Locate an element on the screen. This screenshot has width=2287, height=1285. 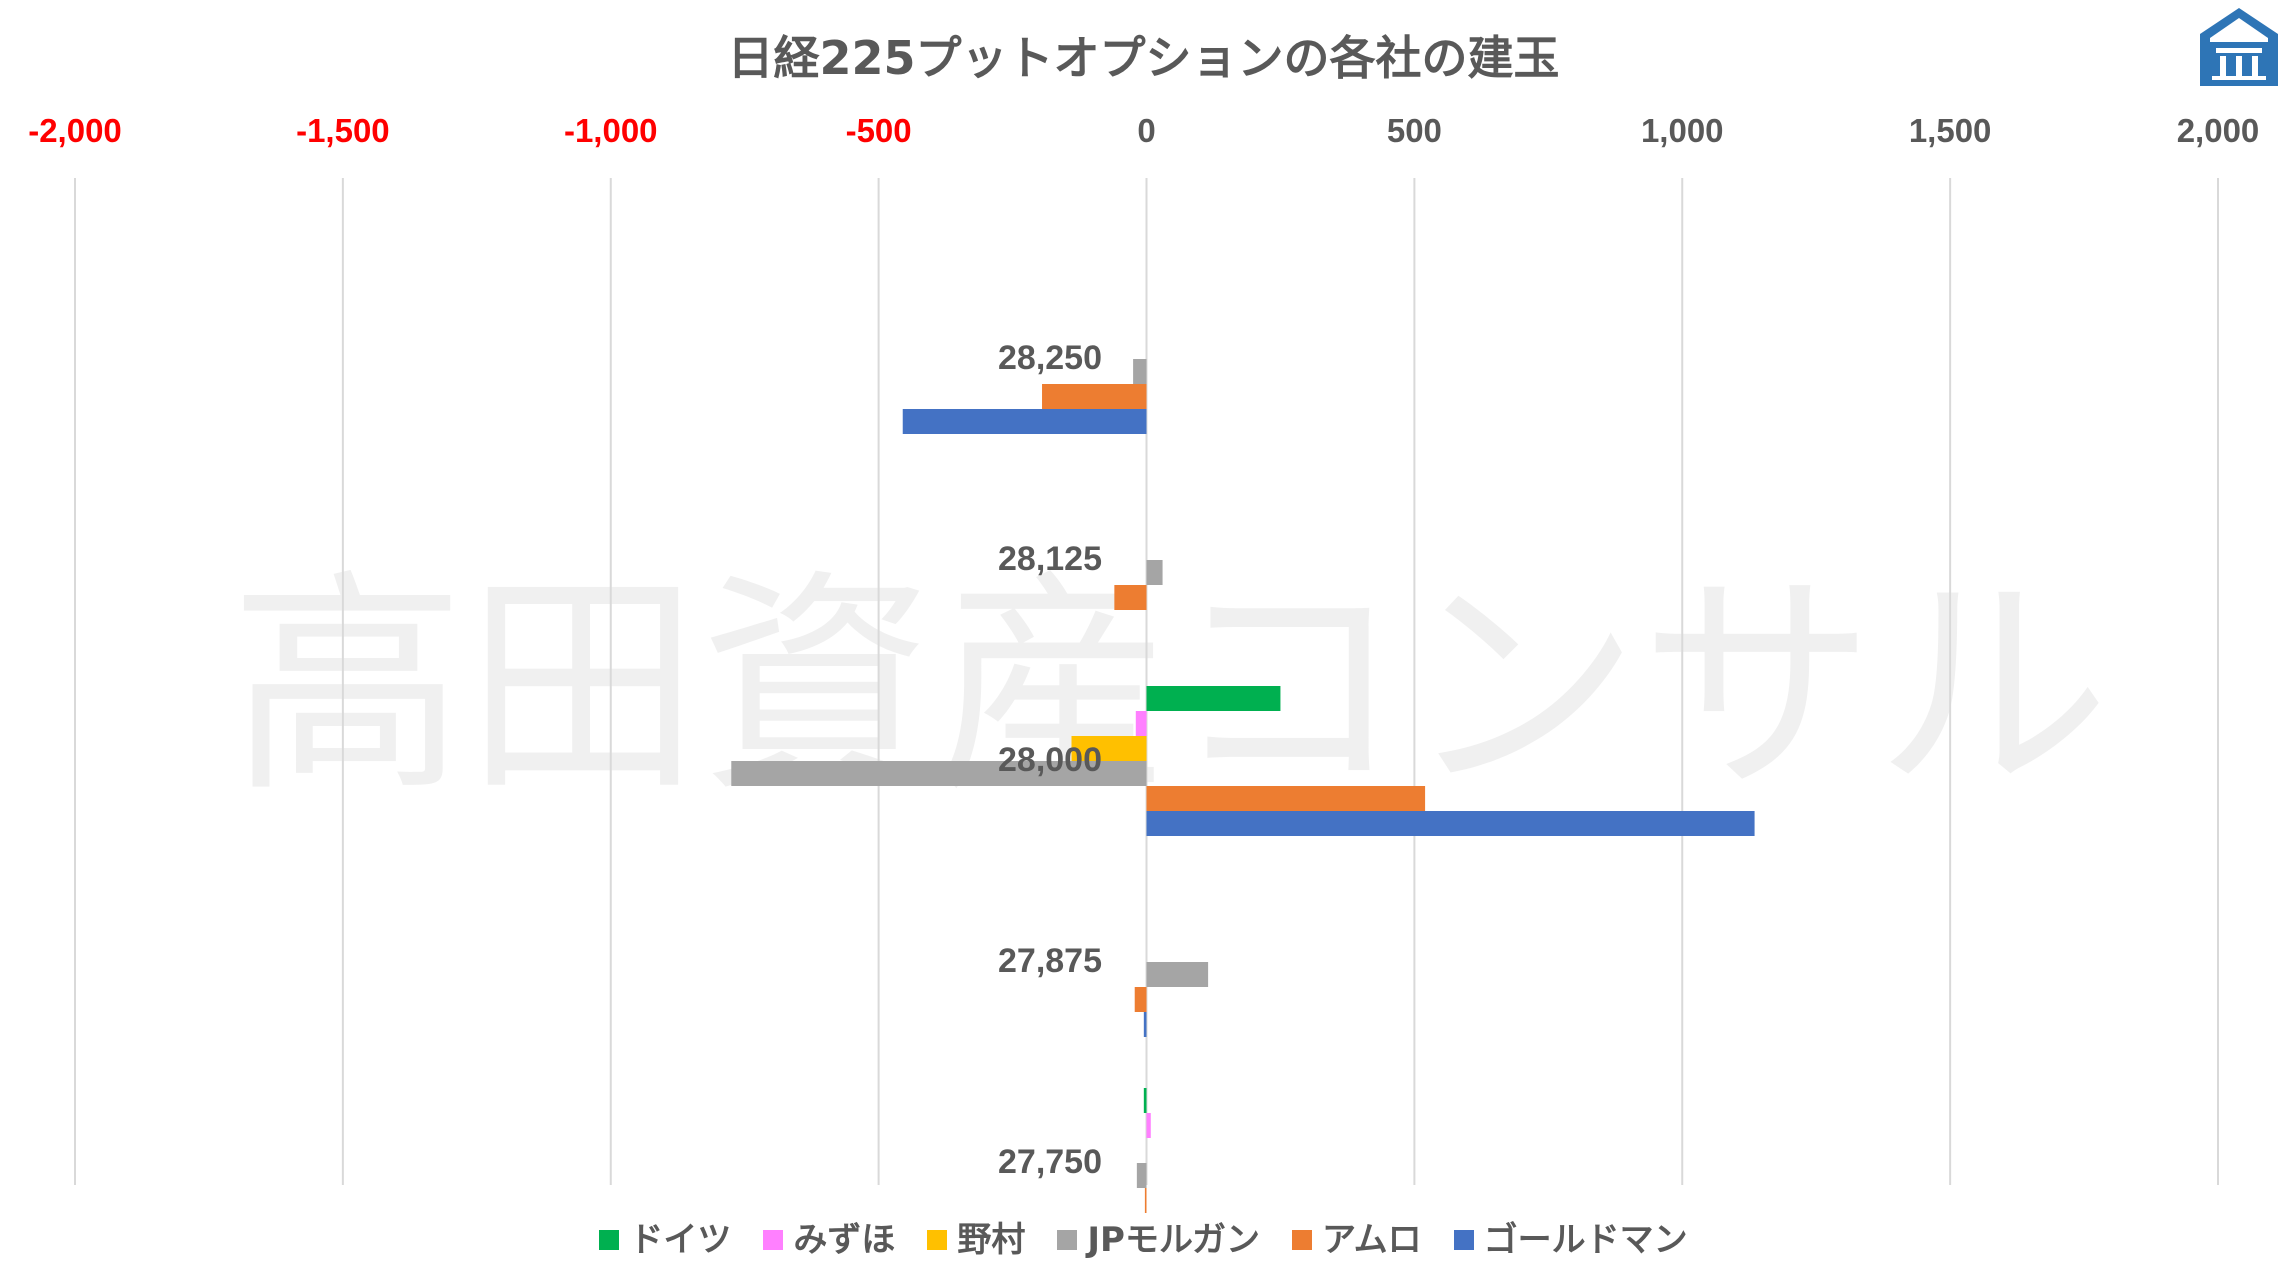
legend-item: みずほ is located at coordinates (829, 1236).